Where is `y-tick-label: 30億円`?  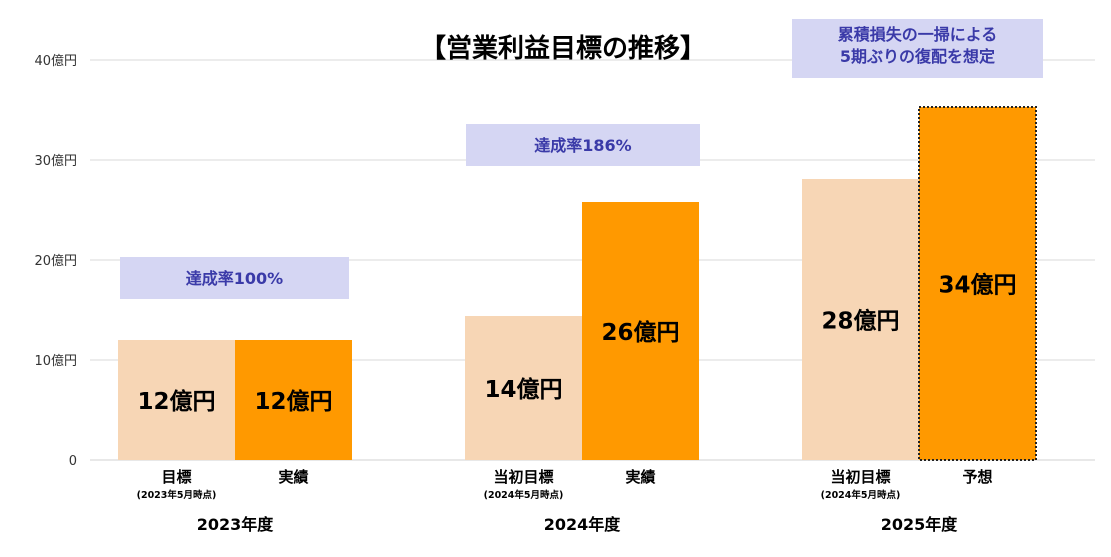 y-tick-label: 30億円 is located at coordinates (55, 161).